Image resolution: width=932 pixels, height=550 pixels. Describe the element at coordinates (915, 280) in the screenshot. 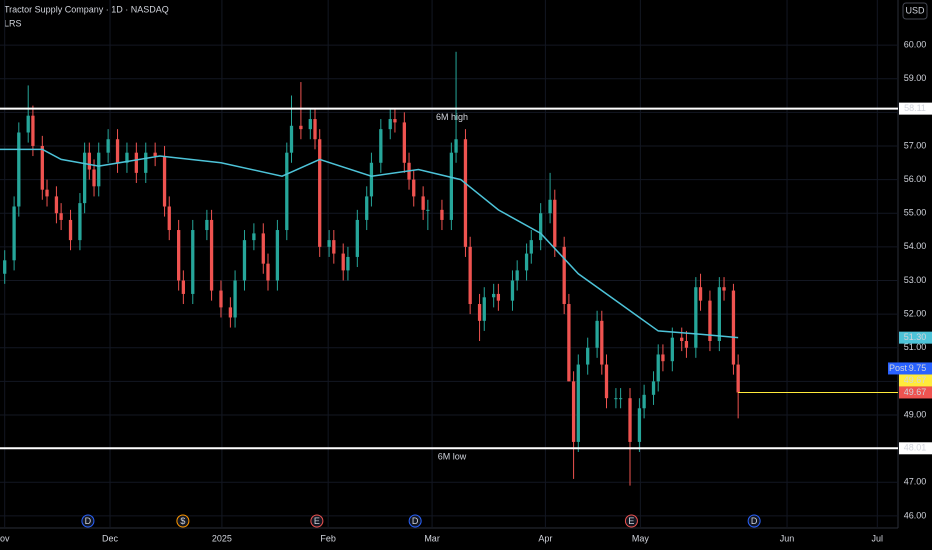

I see `y-tick-label: 53.00` at that location.